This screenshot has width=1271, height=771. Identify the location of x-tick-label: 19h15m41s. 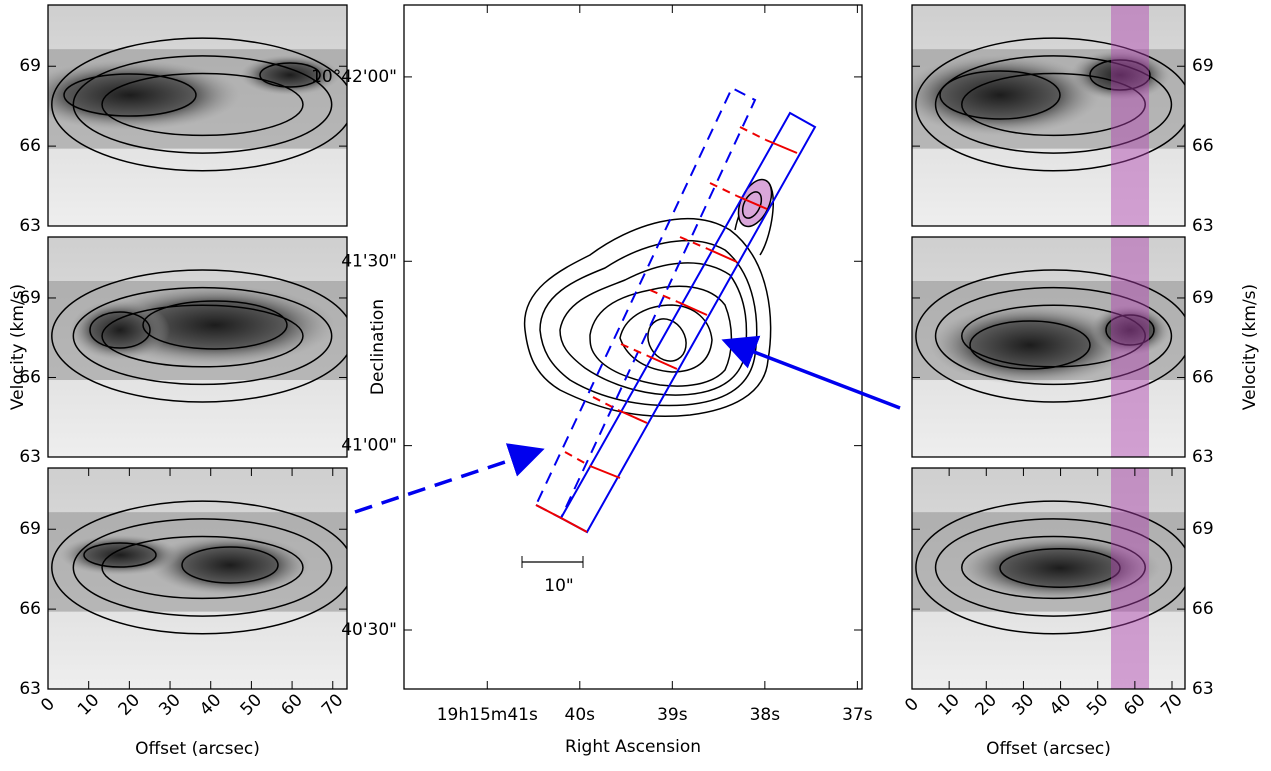
(487, 715).